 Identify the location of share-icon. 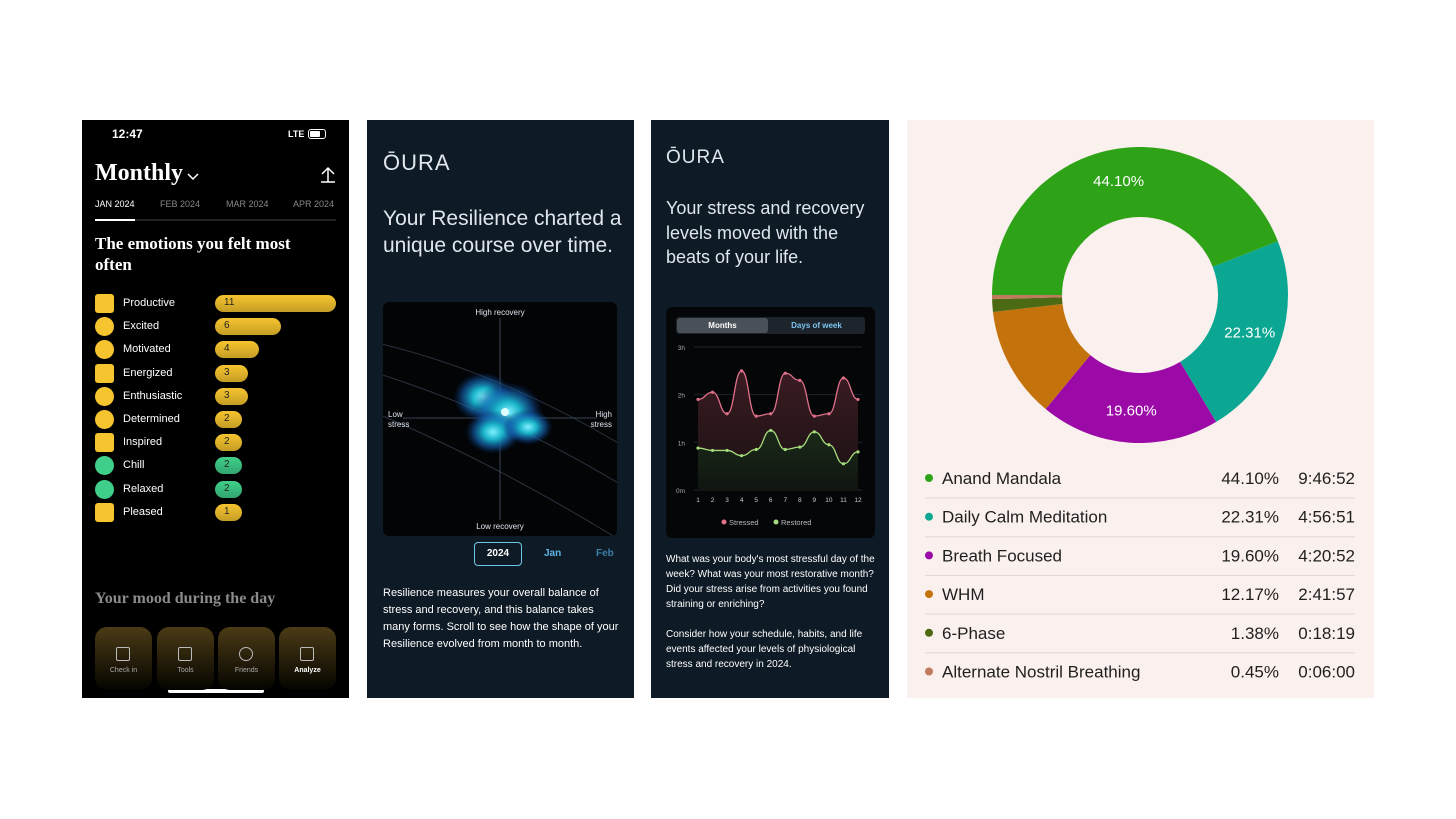
(328, 174).